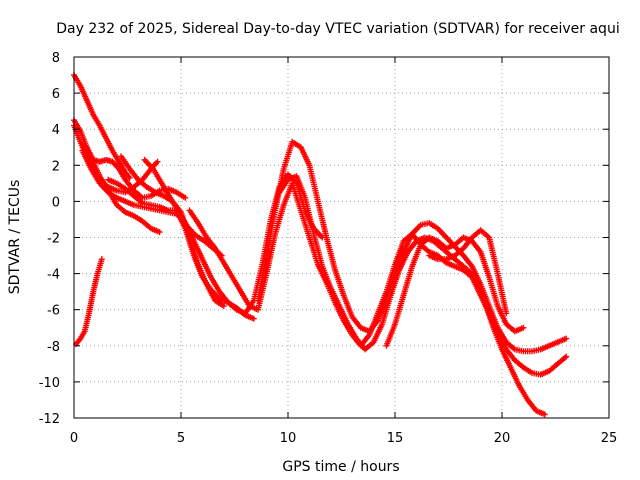  I want to click on series-sat-n, so click(89, 301).